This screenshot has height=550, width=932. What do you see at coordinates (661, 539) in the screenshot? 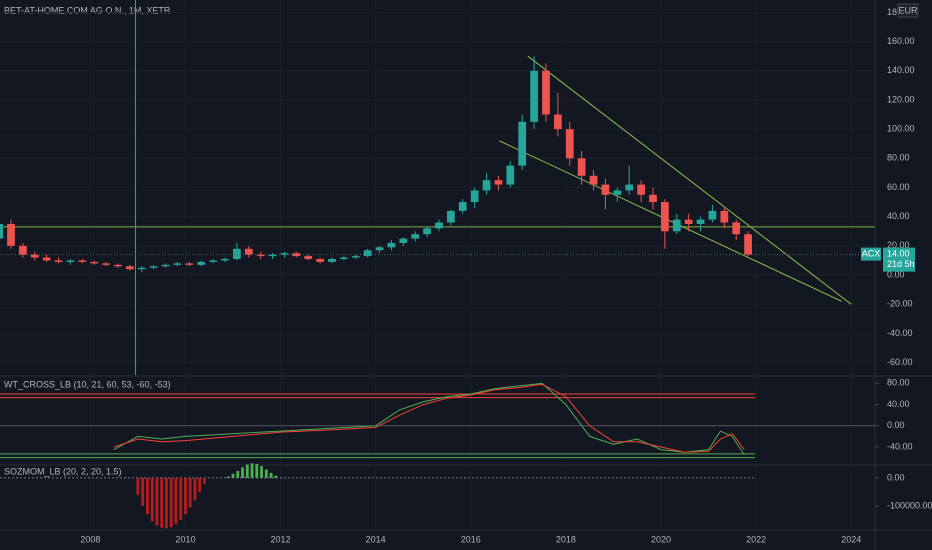
I see `x-tick-label: 2020` at bounding box center [661, 539].